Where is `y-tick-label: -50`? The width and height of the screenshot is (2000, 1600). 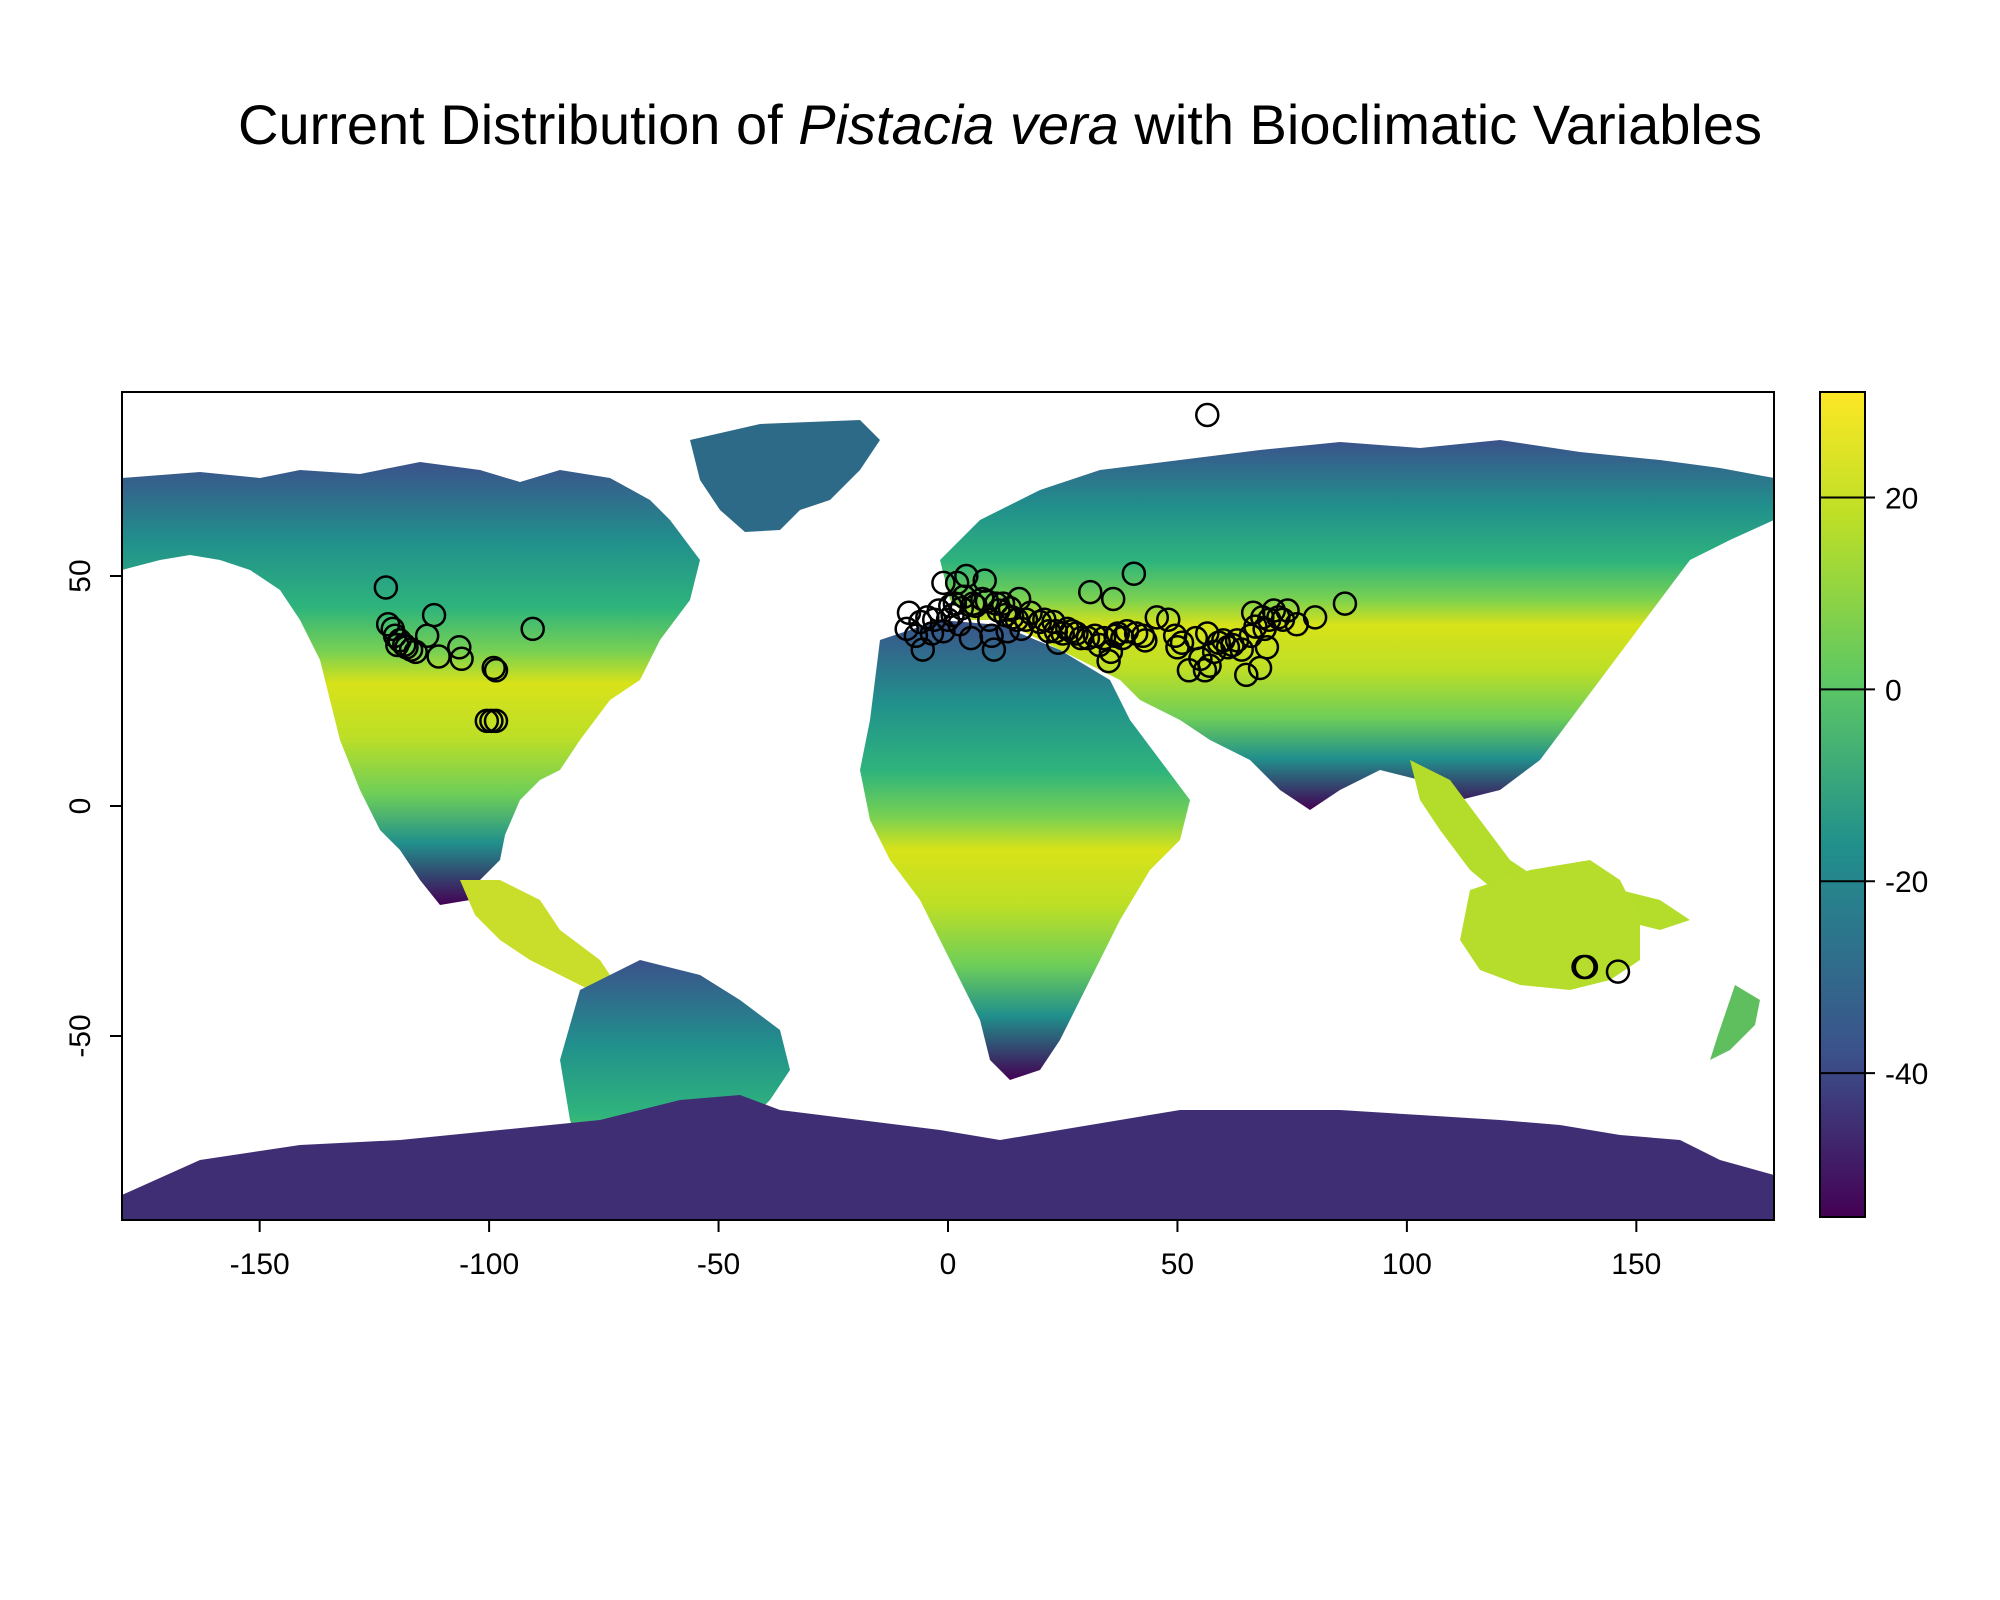 y-tick-label: -50 is located at coordinates (80, 1035).